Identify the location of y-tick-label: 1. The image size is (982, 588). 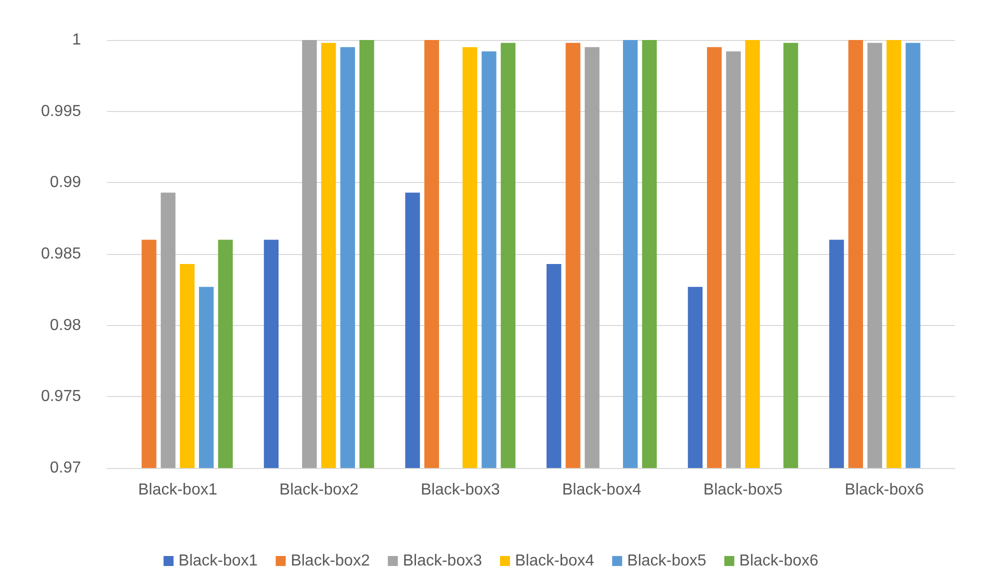
(77, 40).